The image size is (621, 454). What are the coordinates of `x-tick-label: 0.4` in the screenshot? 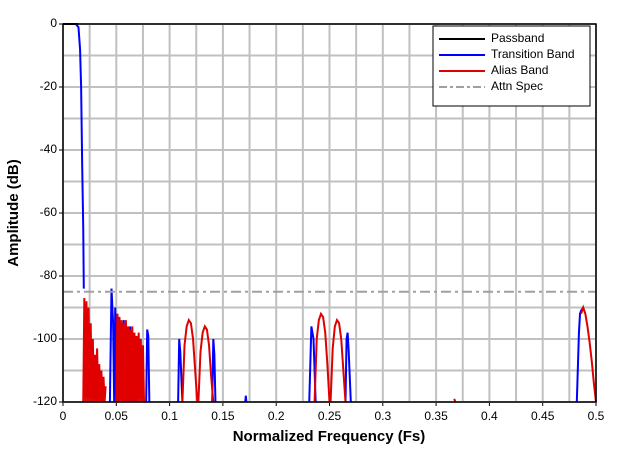 It's located at (489, 416).